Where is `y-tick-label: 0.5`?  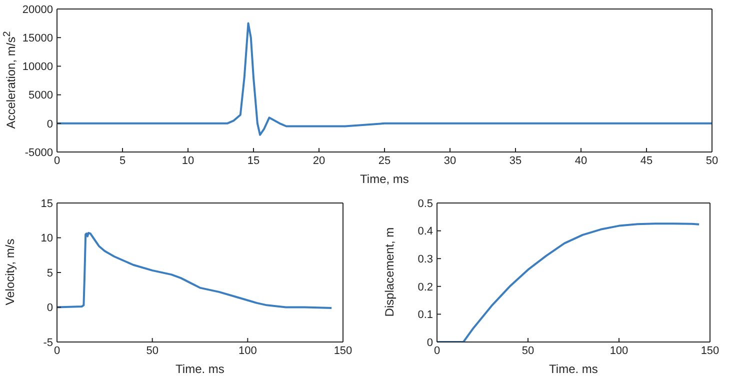 y-tick-label: 0.5 is located at coordinates (425, 204).